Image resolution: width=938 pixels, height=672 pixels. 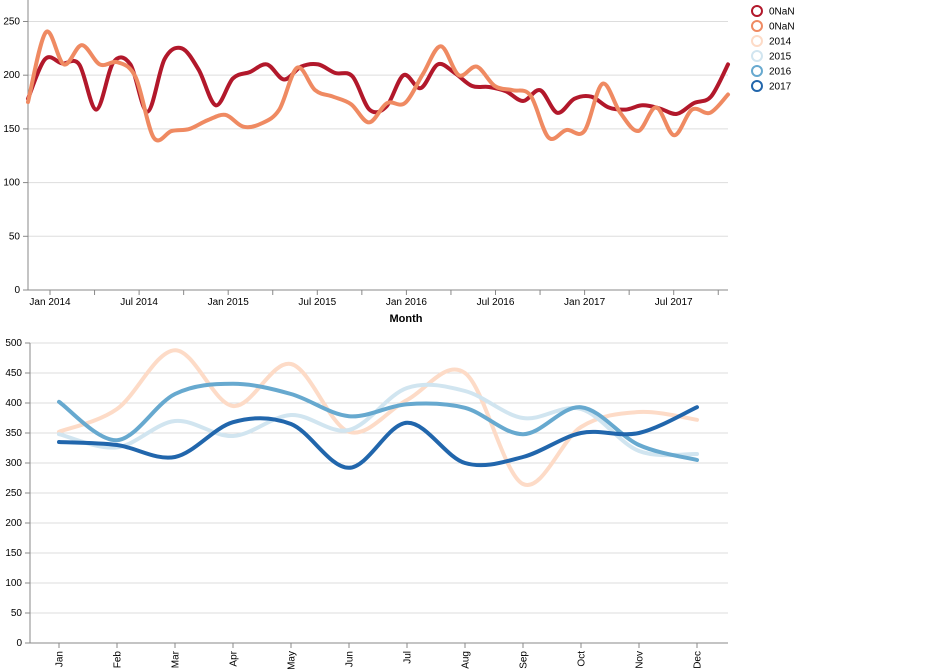 What do you see at coordinates (780, 87) in the screenshot?
I see `legend-label: 2017` at bounding box center [780, 87].